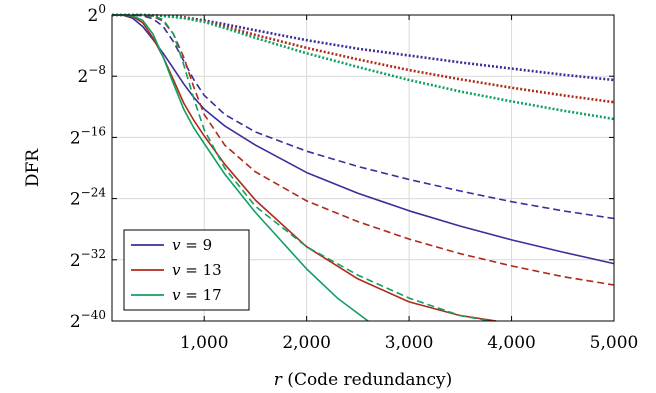 Image resolution: width=656 pixels, height=393 pixels. What do you see at coordinates (88, 136) in the screenshot?
I see `y-tick-label: 2−16` at bounding box center [88, 136].